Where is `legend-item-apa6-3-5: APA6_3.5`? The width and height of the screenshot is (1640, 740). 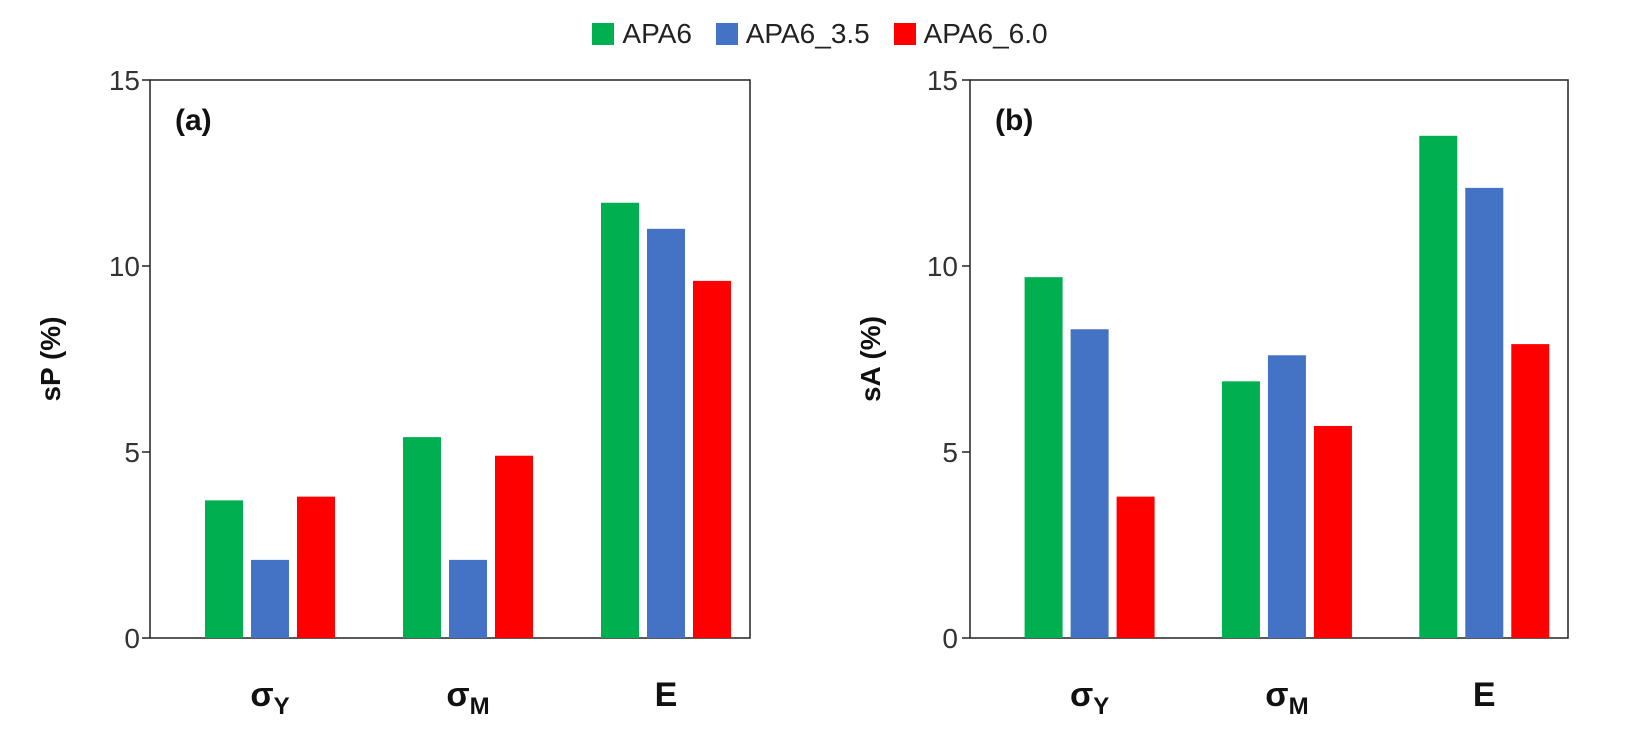
legend-item-apa6-3-5: APA6_3.5 is located at coordinates (792, 34).